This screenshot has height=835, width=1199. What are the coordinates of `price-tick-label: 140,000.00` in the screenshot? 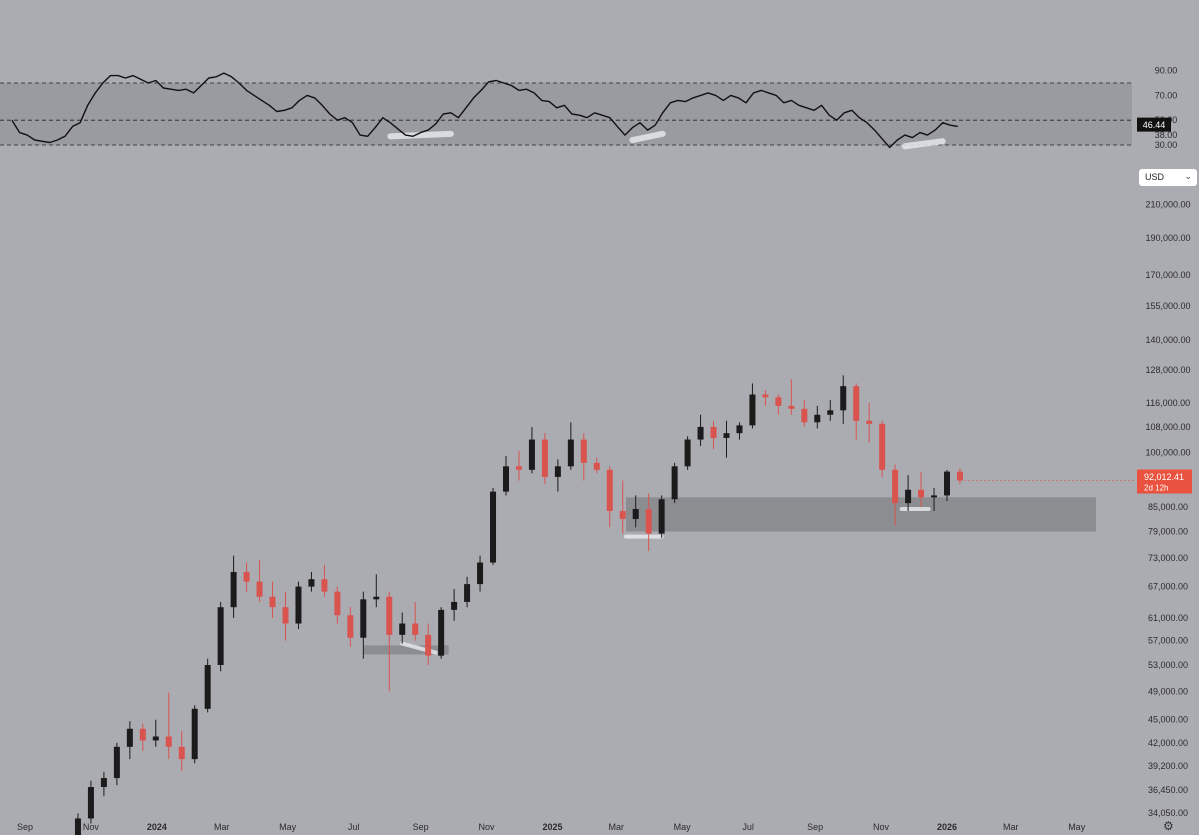 It's located at (1167, 340).